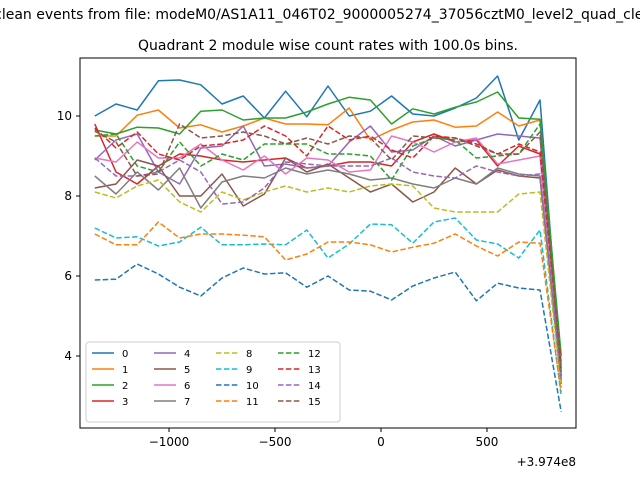 The width and height of the screenshot is (640, 480). Describe the element at coordinates (187, 402) in the screenshot. I see `legend-label-7: 7` at that location.